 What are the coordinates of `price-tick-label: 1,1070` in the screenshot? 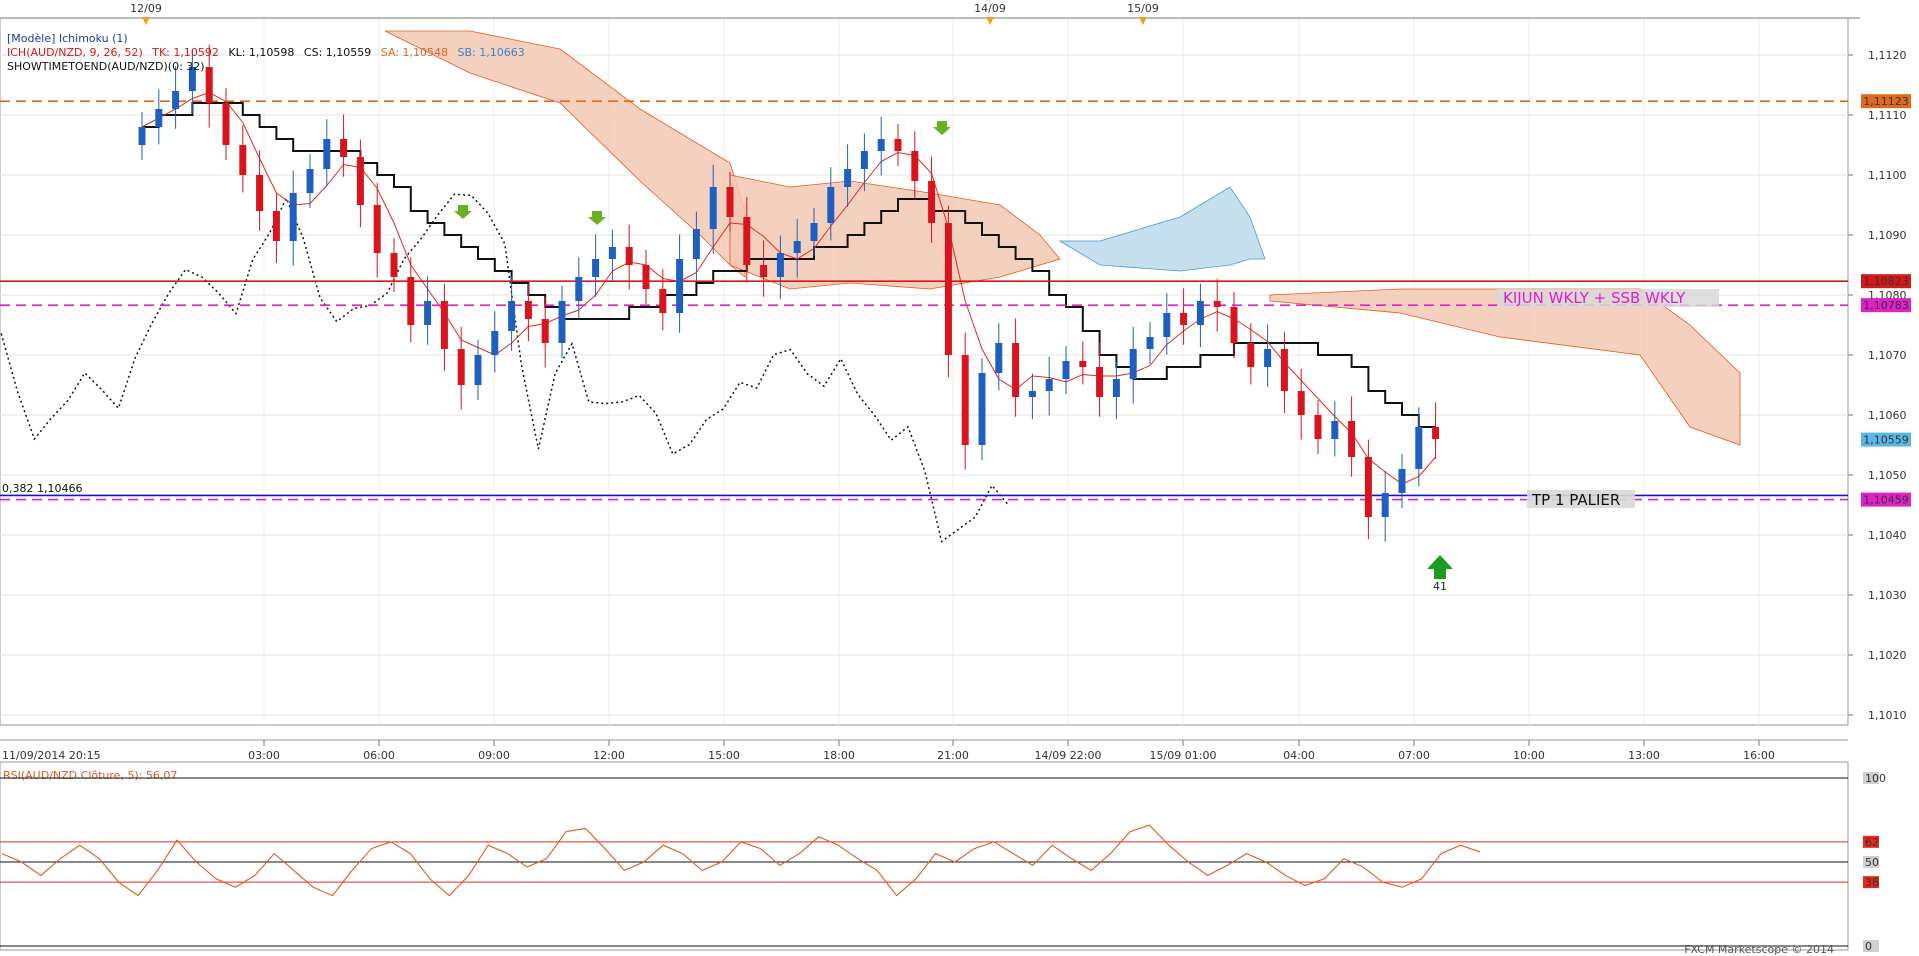 It's located at (1887, 355).